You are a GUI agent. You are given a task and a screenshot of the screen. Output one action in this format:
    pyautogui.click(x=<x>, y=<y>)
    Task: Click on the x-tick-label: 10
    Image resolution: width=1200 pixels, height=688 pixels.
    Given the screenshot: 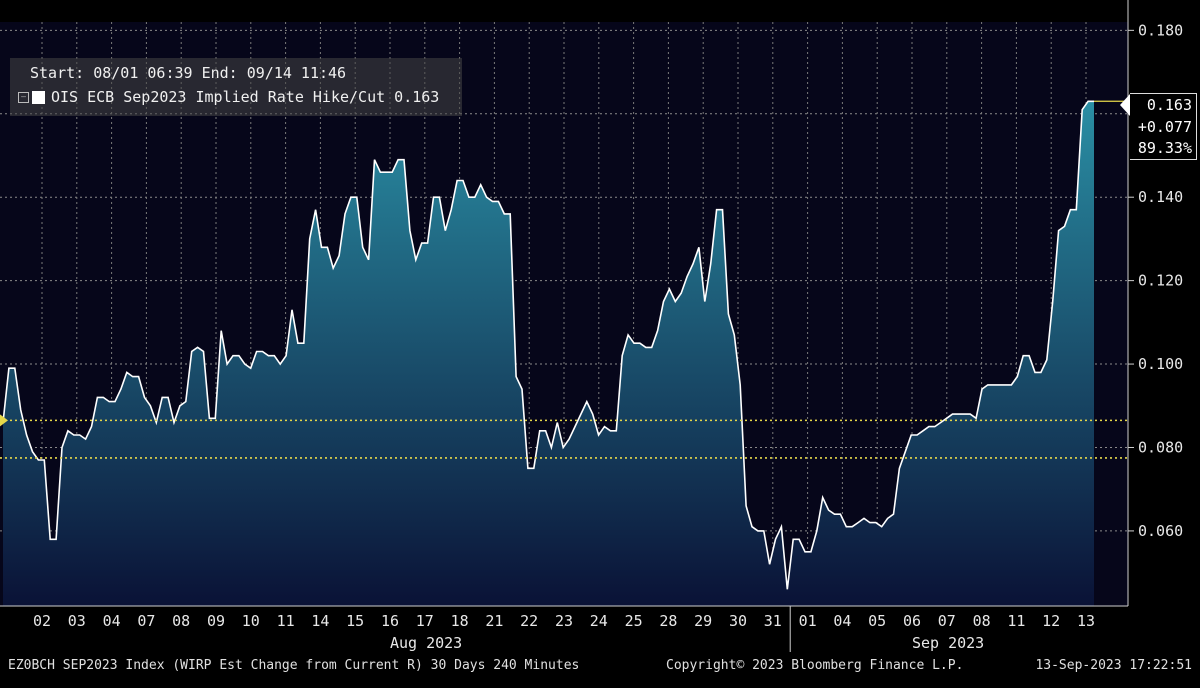 What is the action you would take?
    pyautogui.click(x=251, y=621)
    